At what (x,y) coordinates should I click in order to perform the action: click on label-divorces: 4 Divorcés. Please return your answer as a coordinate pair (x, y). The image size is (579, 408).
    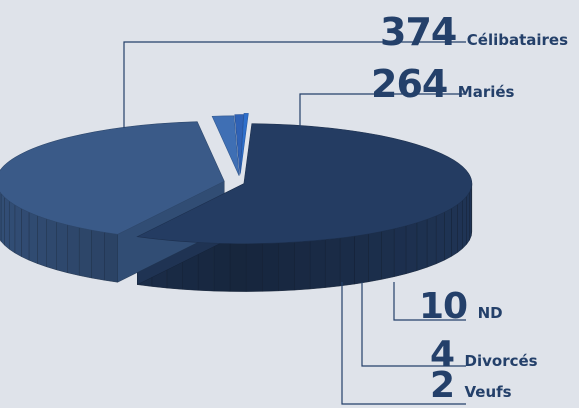
    Looking at the image, I should click on (484, 354).